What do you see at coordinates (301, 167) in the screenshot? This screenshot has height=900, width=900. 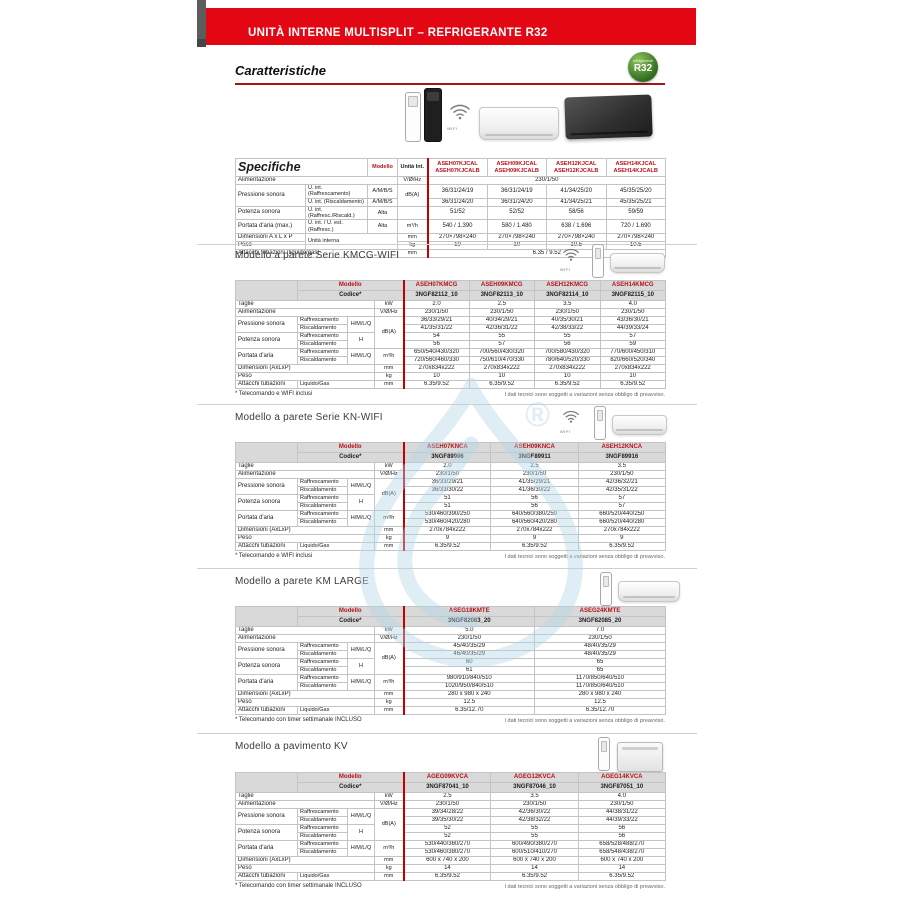 I see `spec-table-title: Specifiche` at bounding box center [301, 167].